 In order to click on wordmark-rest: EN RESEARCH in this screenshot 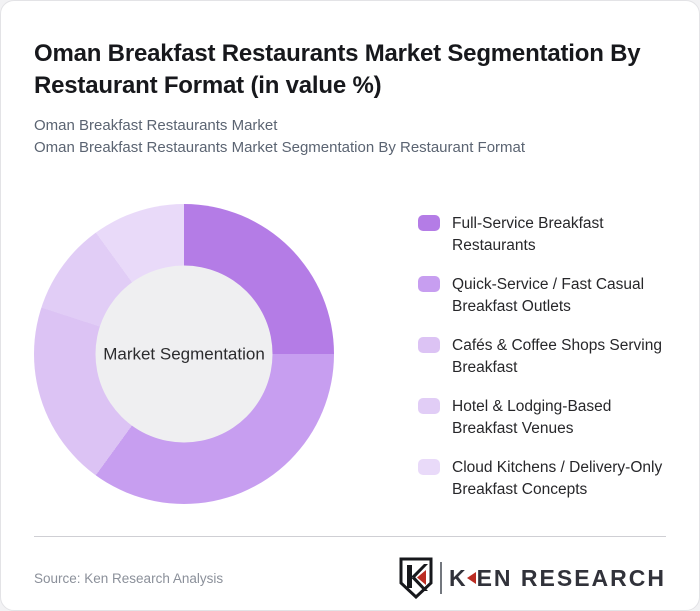, I will do `click(571, 577)`.